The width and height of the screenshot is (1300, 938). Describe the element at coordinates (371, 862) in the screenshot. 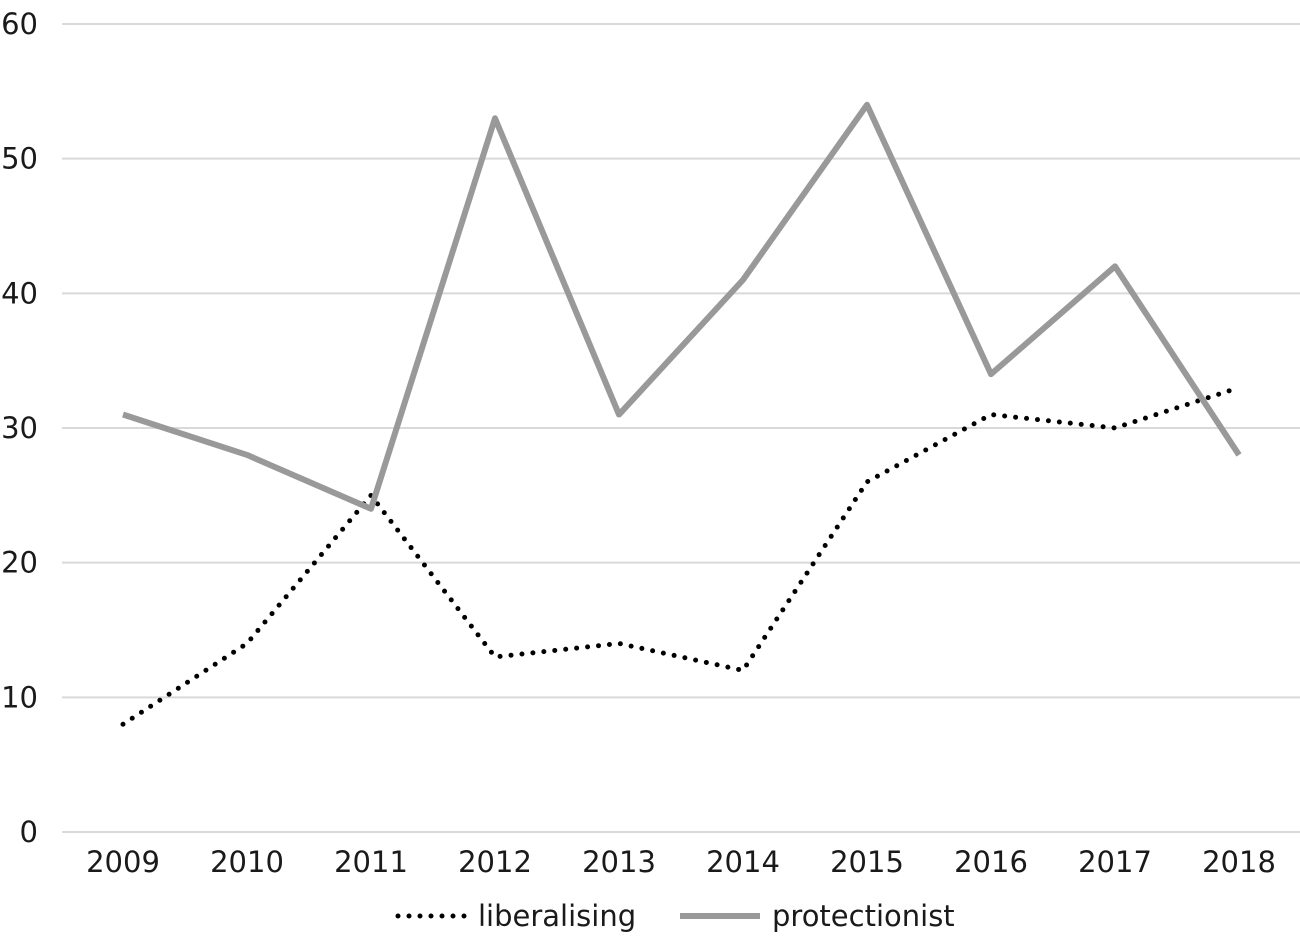

I see `x-tick-label: 2011` at that location.